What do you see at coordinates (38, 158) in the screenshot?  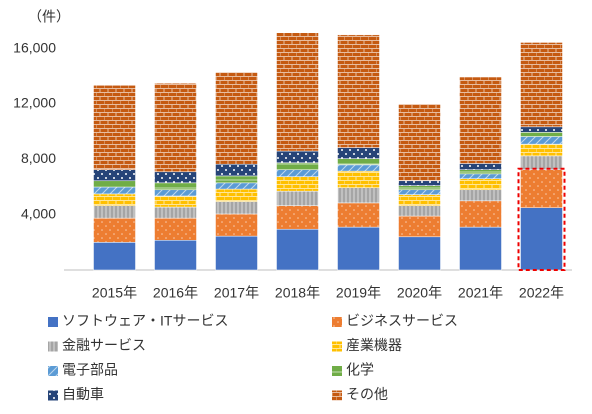 I see `y-tick-label: 8,000` at bounding box center [38, 158].